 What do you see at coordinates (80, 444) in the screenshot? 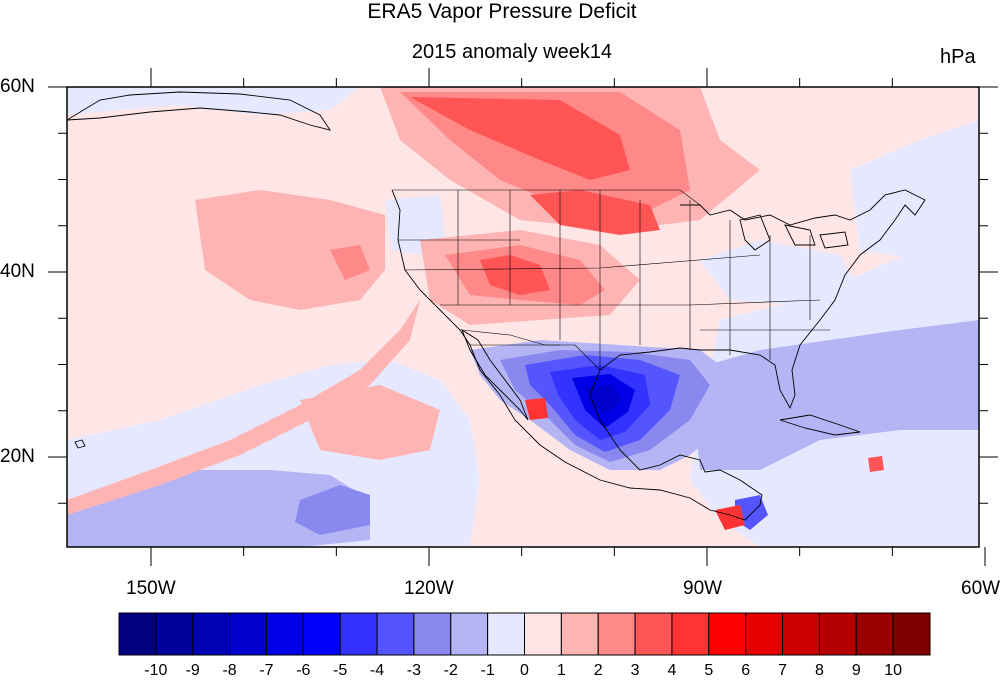
I see `hawaii-coastline` at bounding box center [80, 444].